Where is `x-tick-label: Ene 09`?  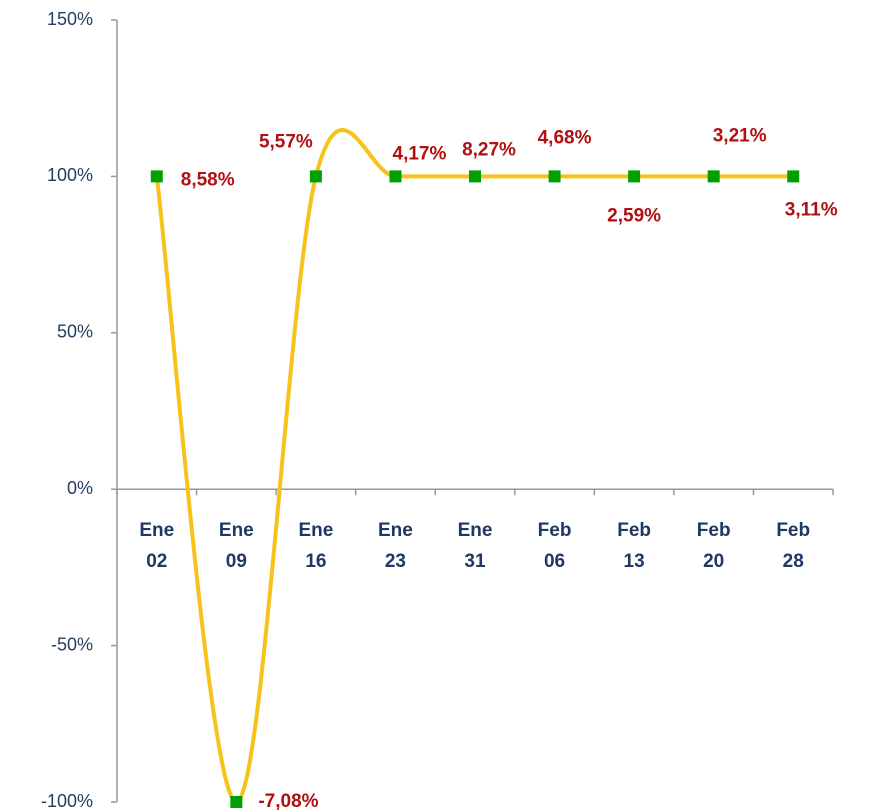
x-tick-label: Ene 09 is located at coordinates (236, 546).